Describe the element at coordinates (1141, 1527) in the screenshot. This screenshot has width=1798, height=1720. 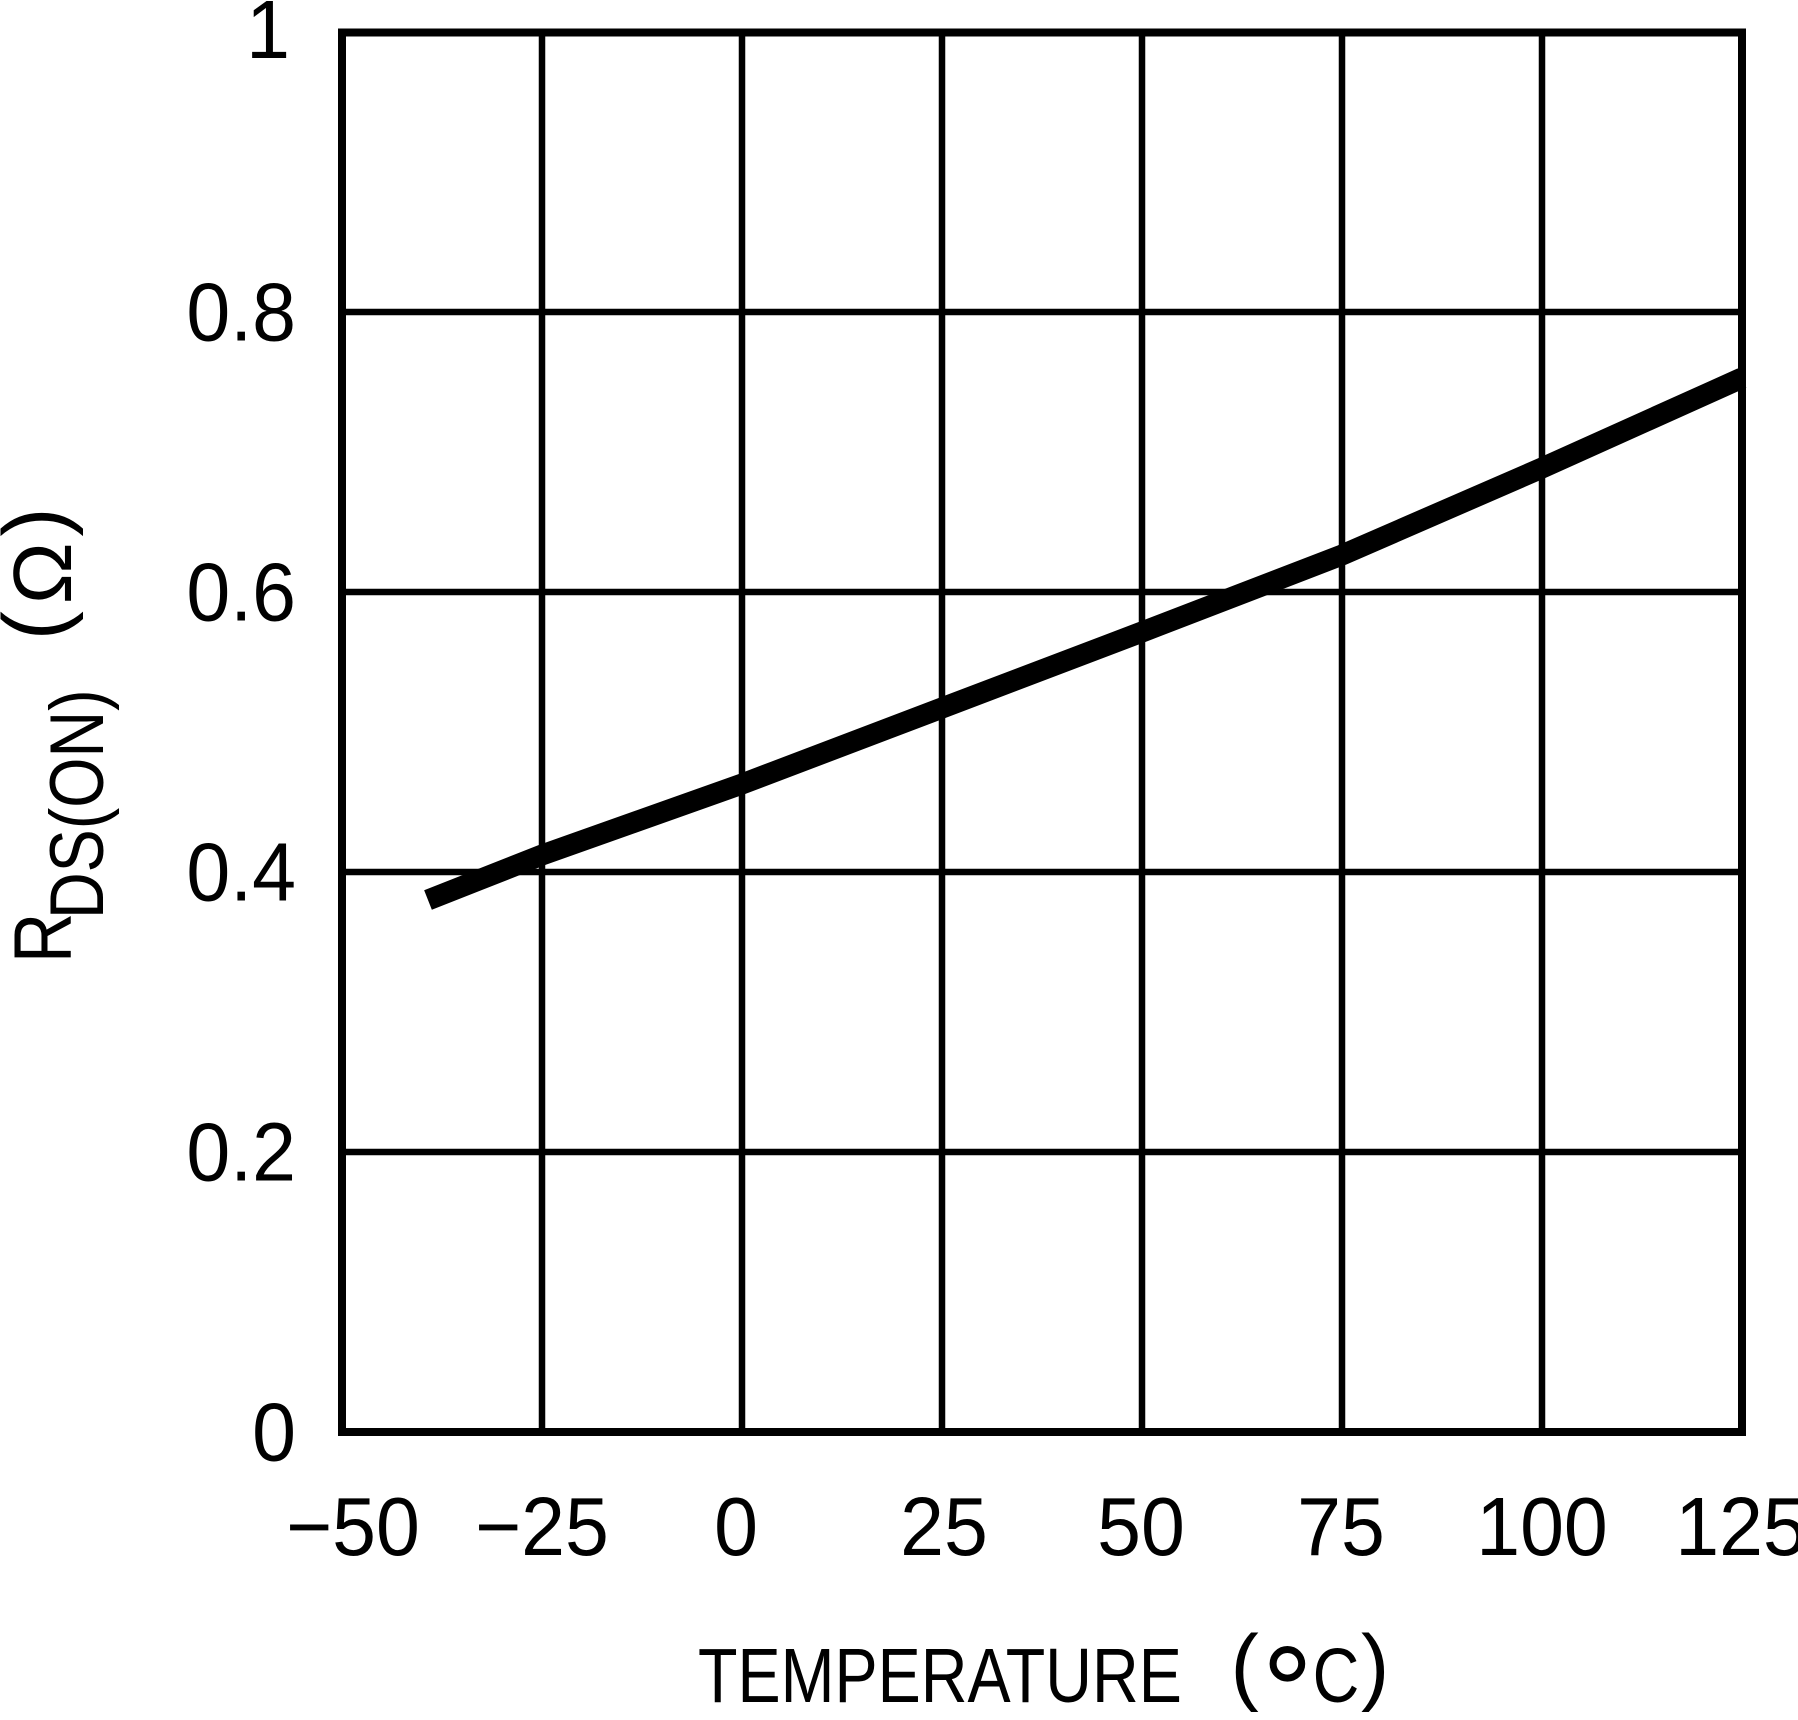
I see `svg-text: 50` at that location.